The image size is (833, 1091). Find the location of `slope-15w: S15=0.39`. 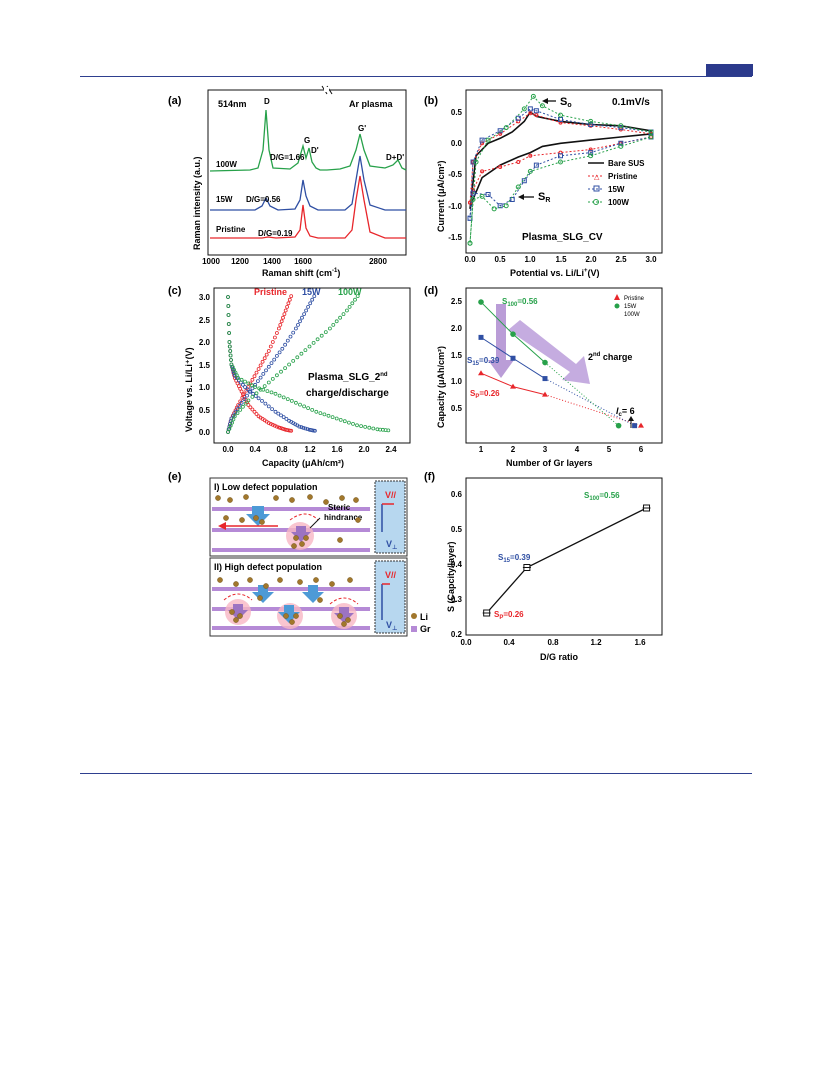

slope-15w: S15=0.39 is located at coordinates (483, 361).